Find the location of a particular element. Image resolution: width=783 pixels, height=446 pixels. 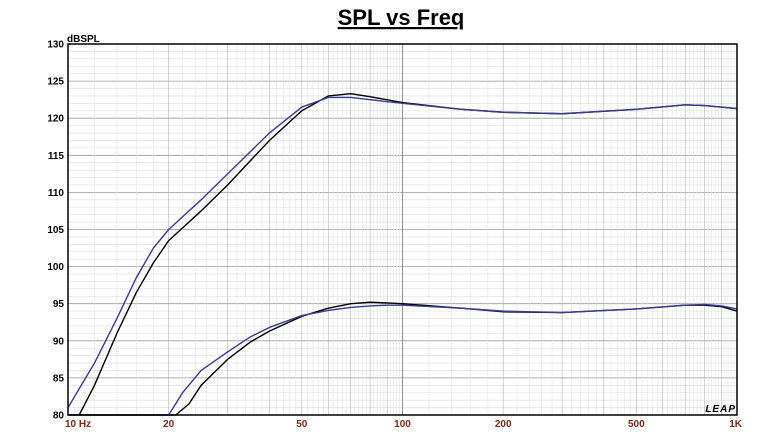

x-tick-label: 100 is located at coordinates (402, 424).